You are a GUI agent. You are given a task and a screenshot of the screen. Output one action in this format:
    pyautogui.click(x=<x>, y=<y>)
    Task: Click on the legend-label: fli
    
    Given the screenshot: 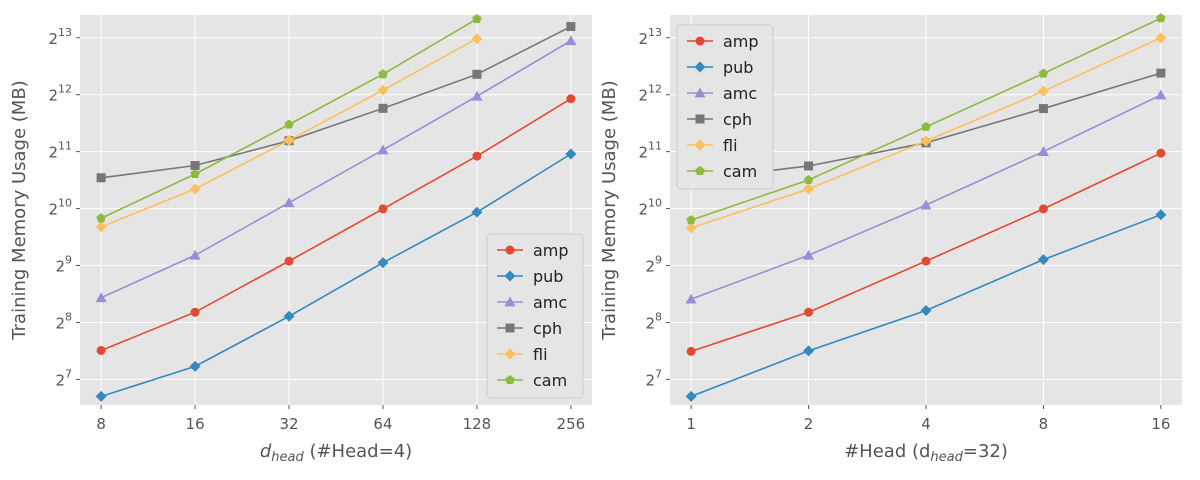 What is the action you would take?
    pyautogui.click(x=540, y=354)
    